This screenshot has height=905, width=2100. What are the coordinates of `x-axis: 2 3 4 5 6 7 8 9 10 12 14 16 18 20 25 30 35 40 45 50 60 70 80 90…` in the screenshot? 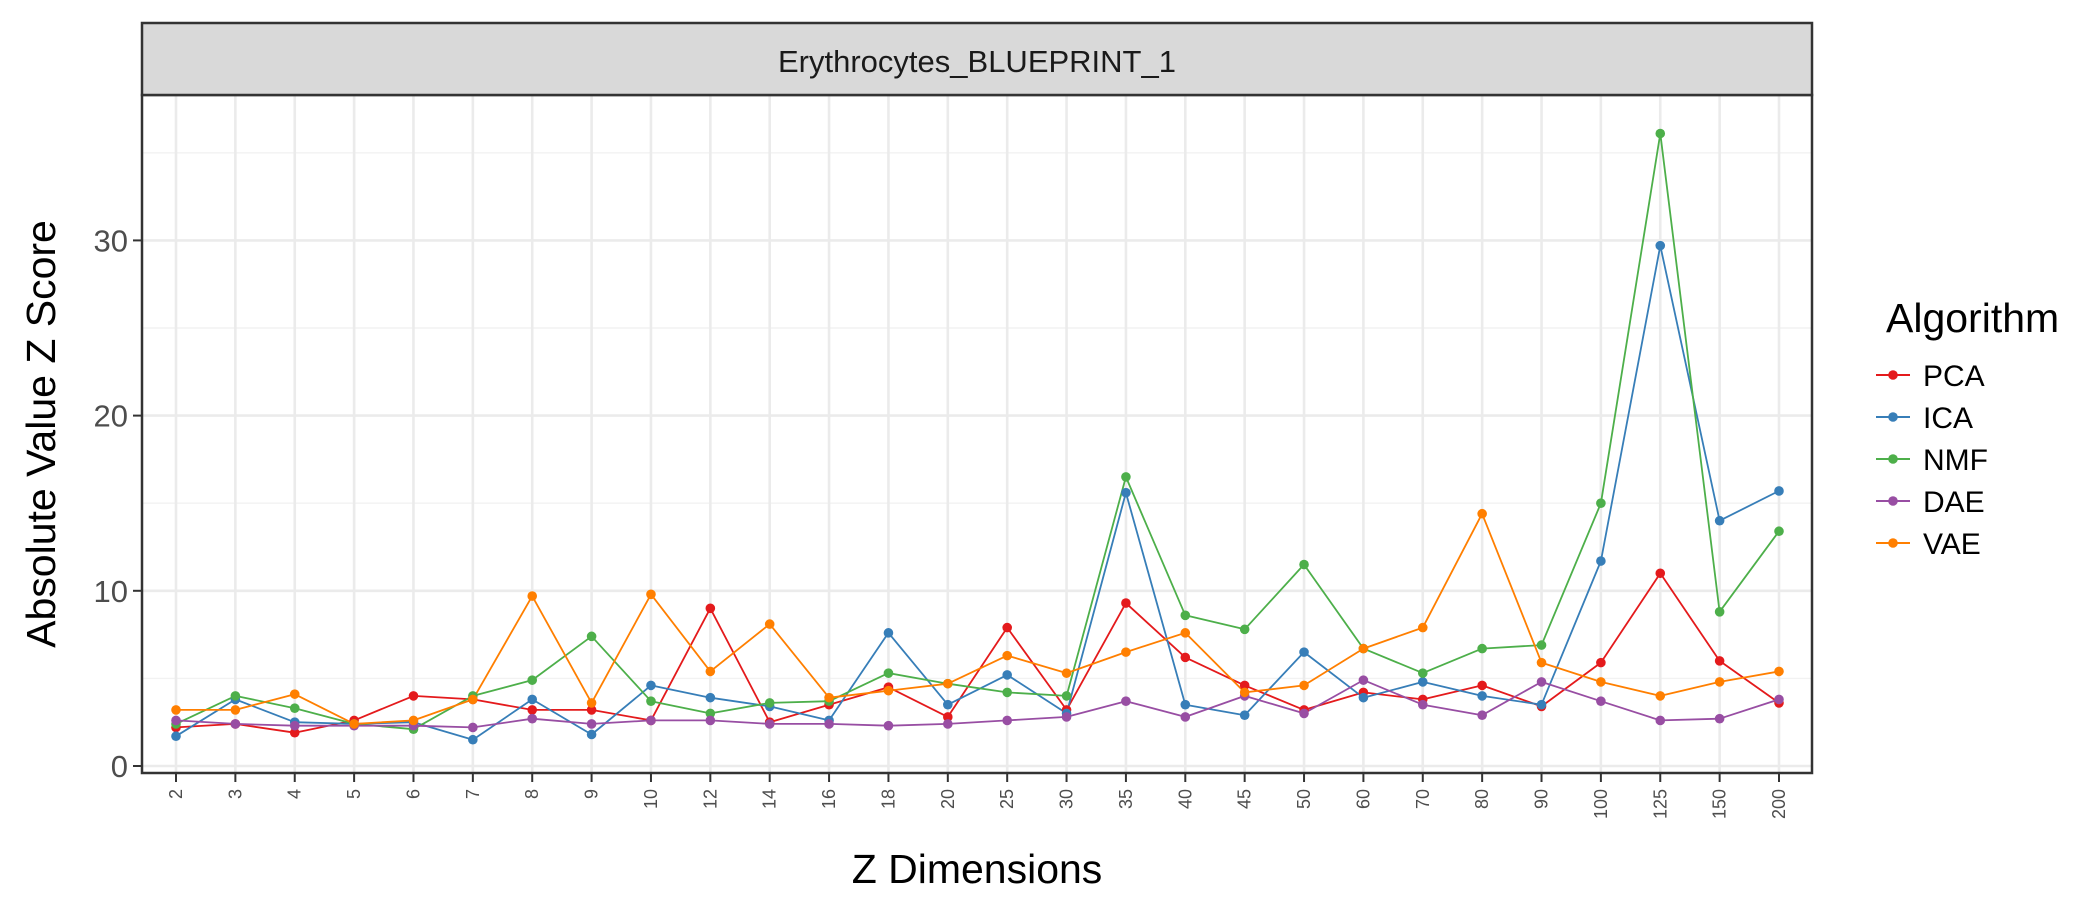 It's located at (977, 796).